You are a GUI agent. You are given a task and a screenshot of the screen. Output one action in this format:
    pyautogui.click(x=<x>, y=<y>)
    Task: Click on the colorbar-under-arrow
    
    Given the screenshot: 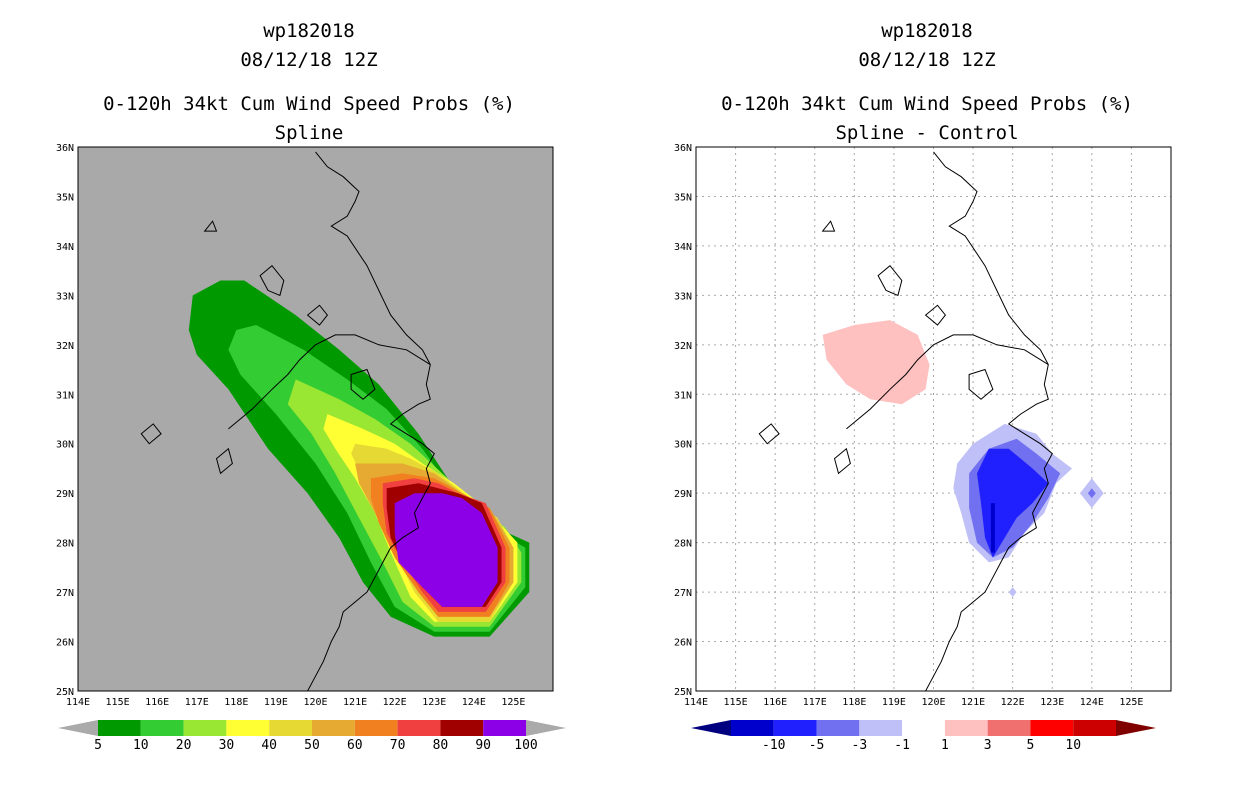 What is the action you would take?
    pyautogui.click(x=78, y=728)
    